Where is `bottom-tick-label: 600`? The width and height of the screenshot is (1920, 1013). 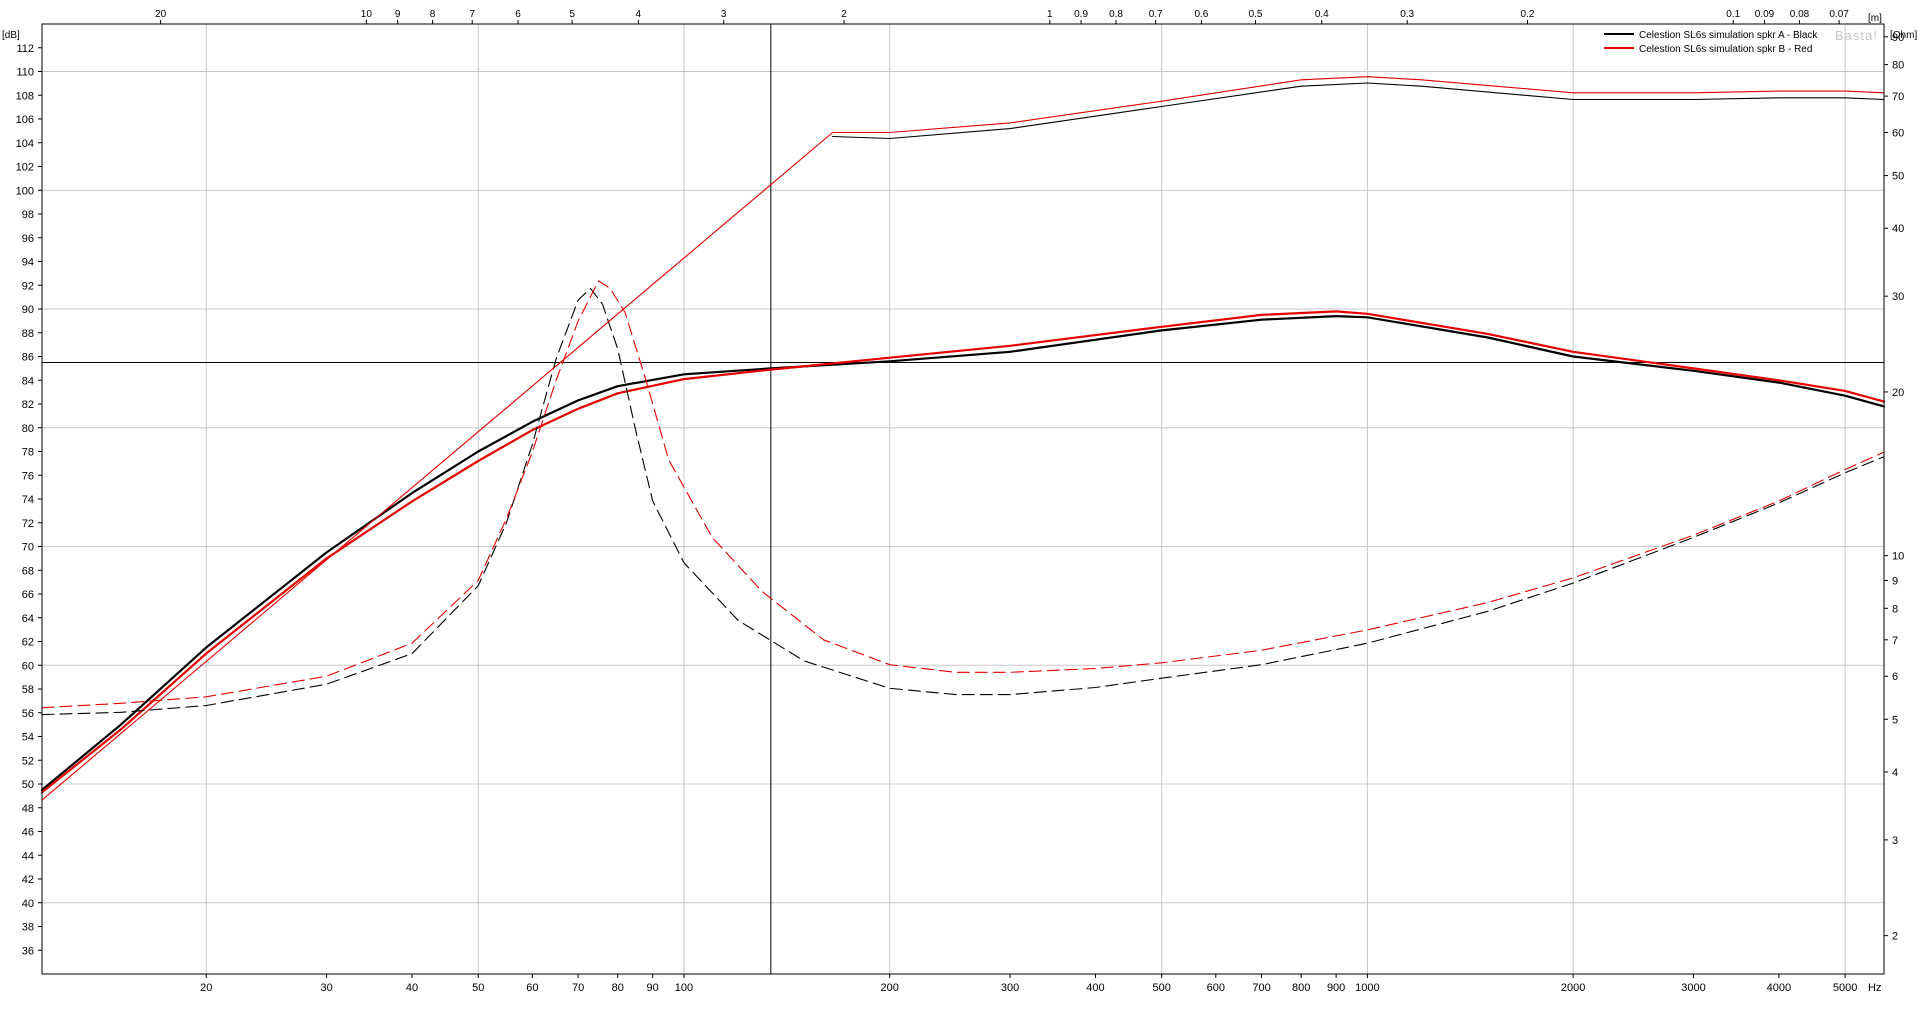
bottom-tick-label: 600 is located at coordinates (1216, 988).